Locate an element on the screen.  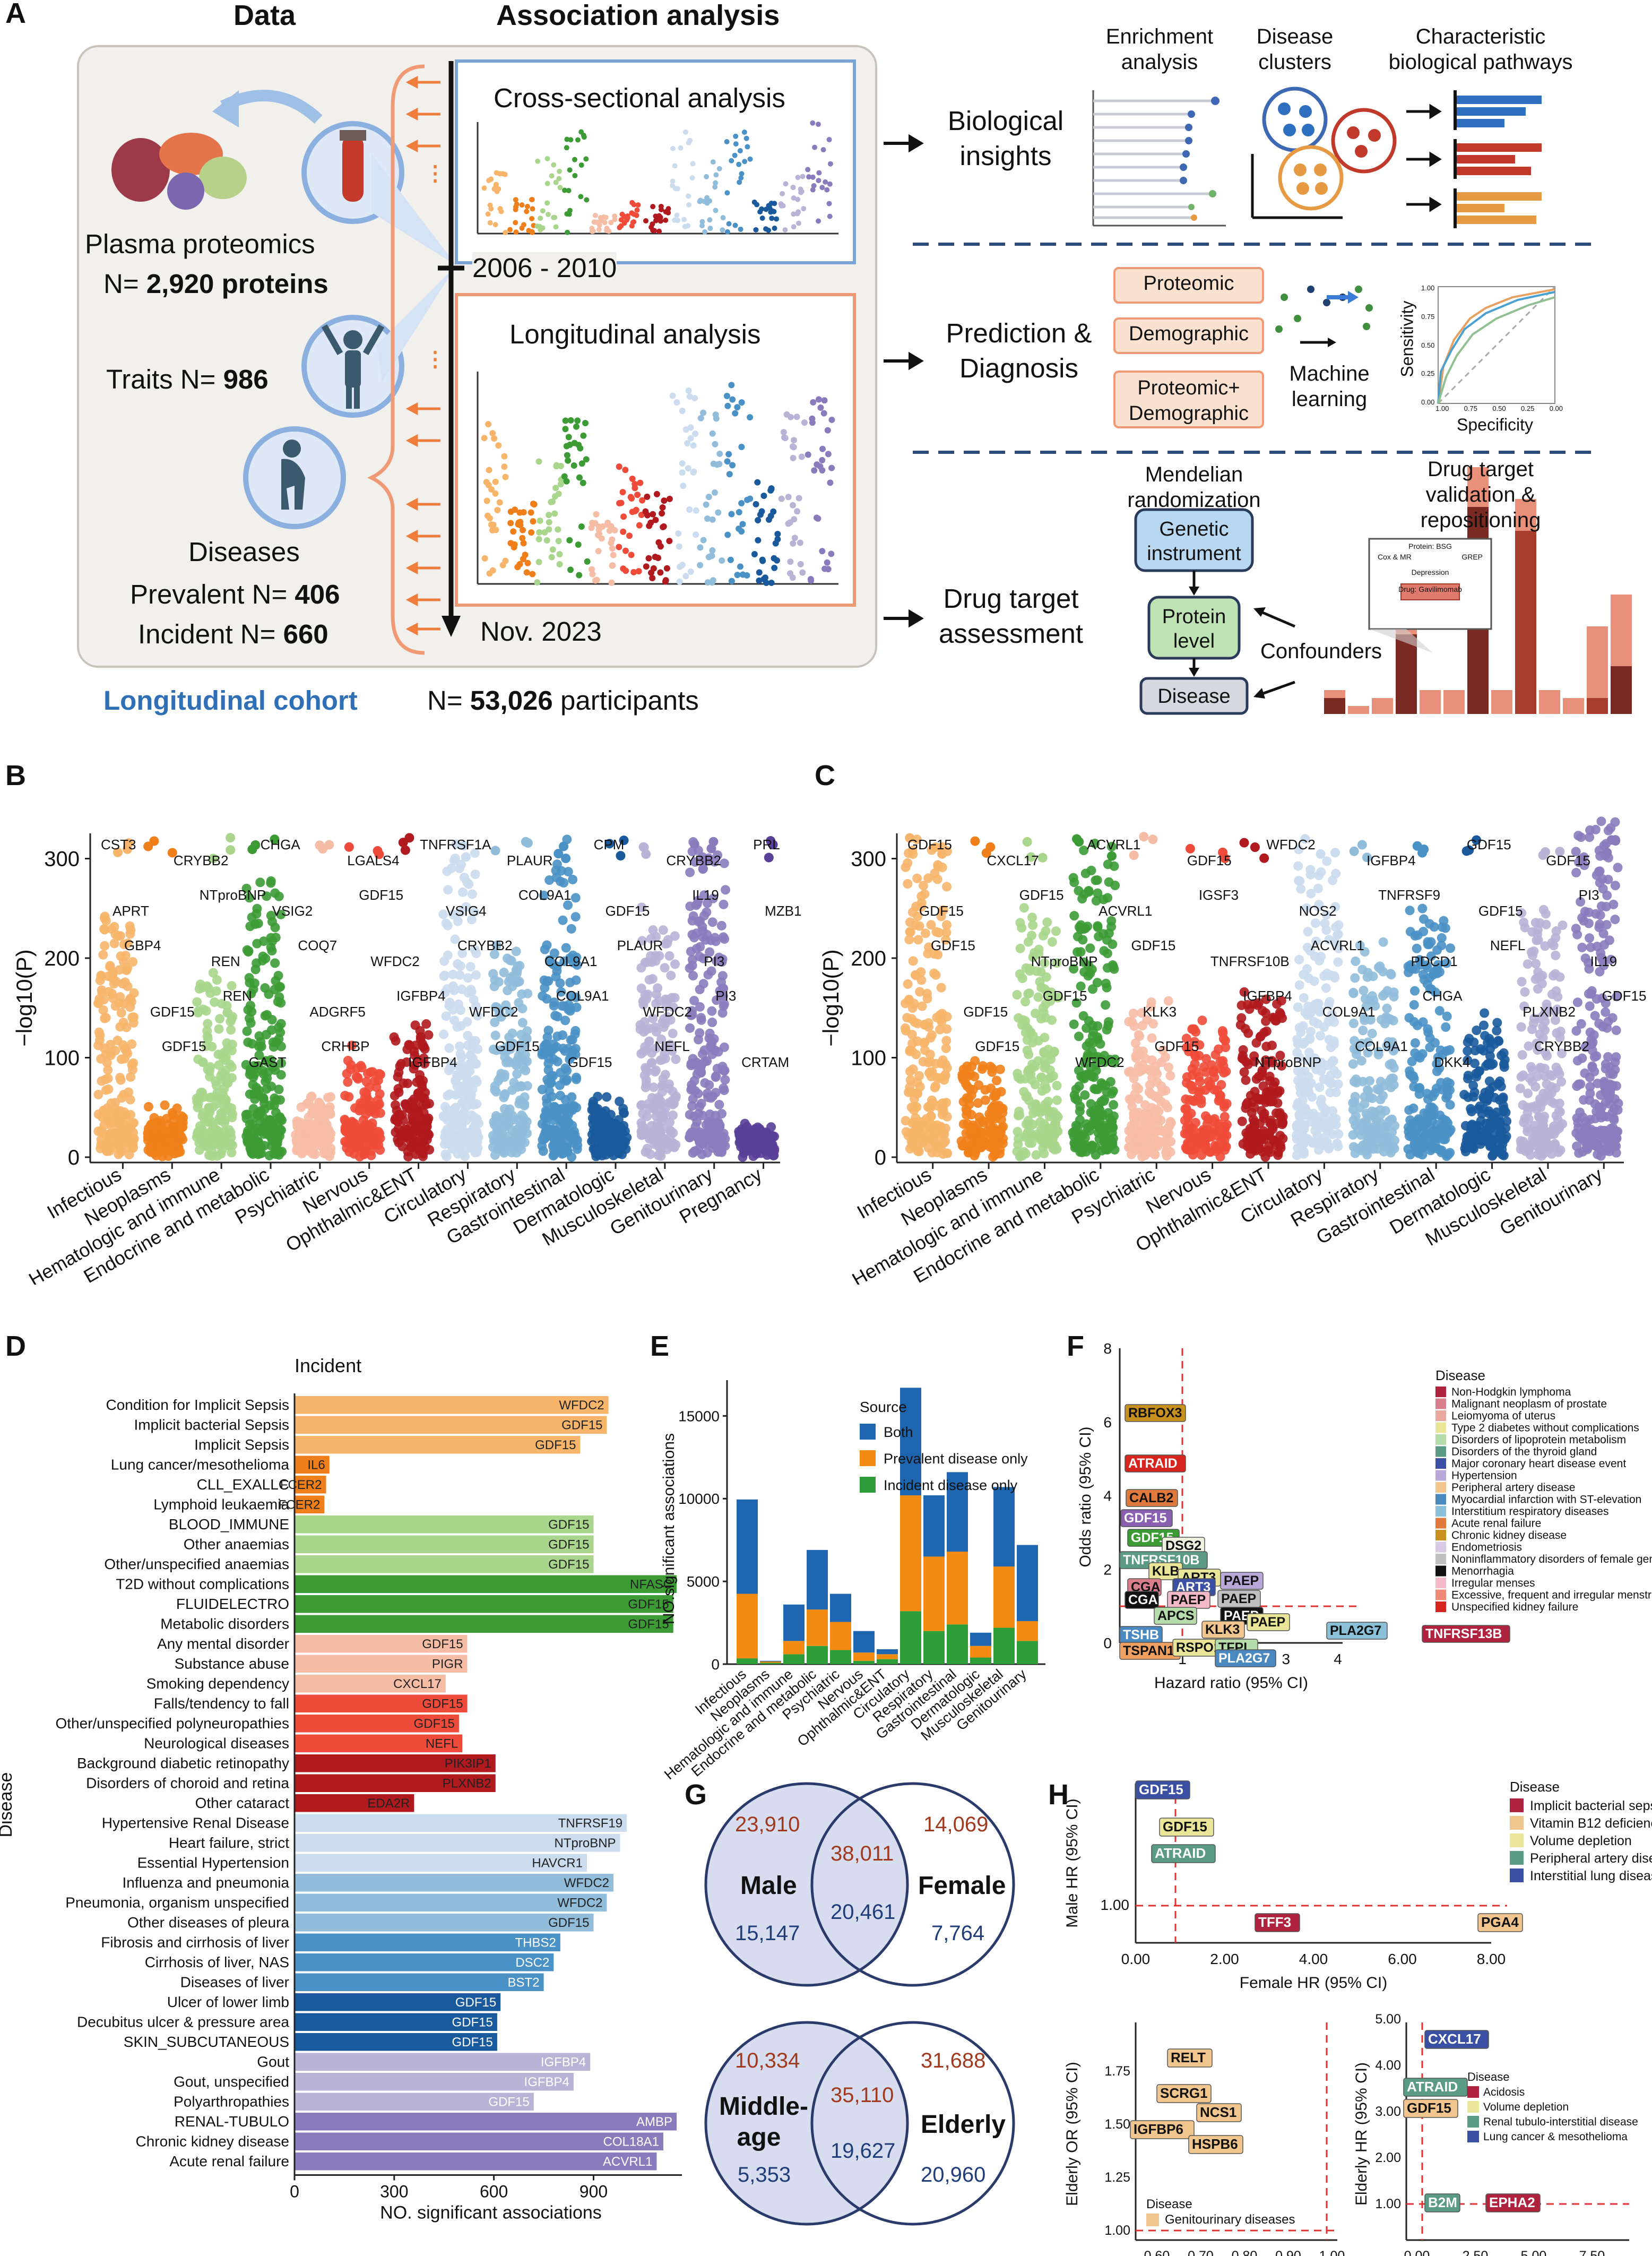
gene-label: IGFBP4 is located at coordinates (420, 996).